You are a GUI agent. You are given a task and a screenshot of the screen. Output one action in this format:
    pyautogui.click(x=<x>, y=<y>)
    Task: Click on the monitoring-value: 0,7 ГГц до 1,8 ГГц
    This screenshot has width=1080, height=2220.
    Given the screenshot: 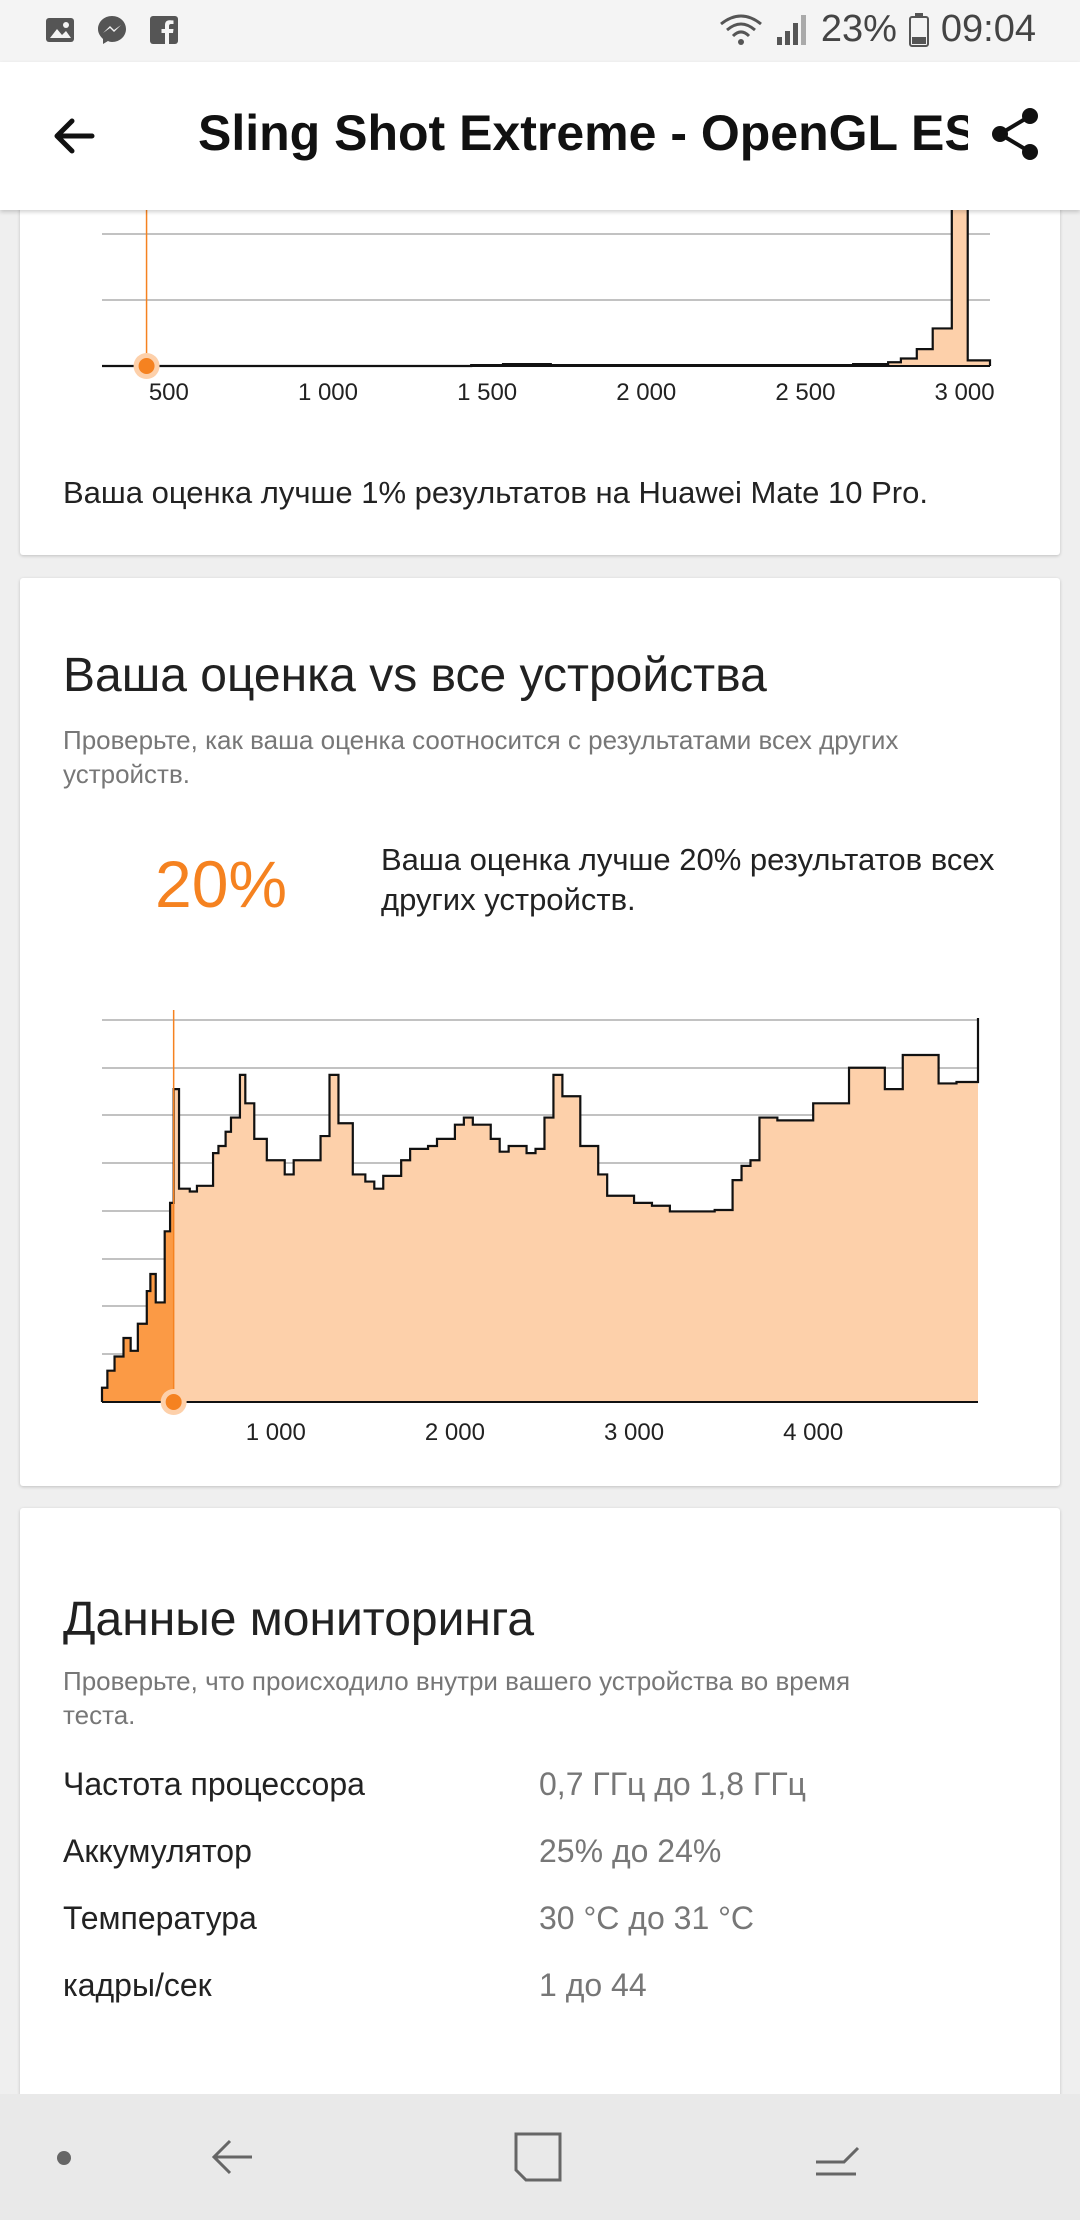 What is the action you would take?
    pyautogui.click(x=672, y=1784)
    